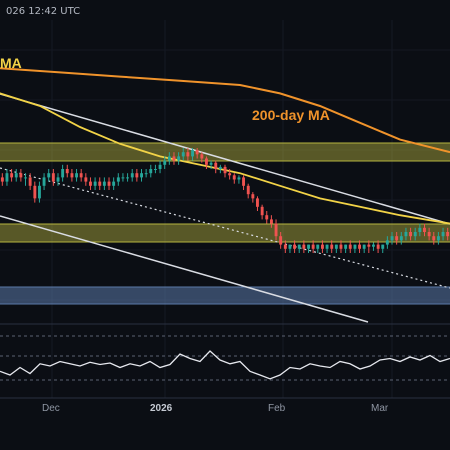 The height and width of the screenshot is (450, 450). I want to click on zone-resistance-lower, so click(225, 233).